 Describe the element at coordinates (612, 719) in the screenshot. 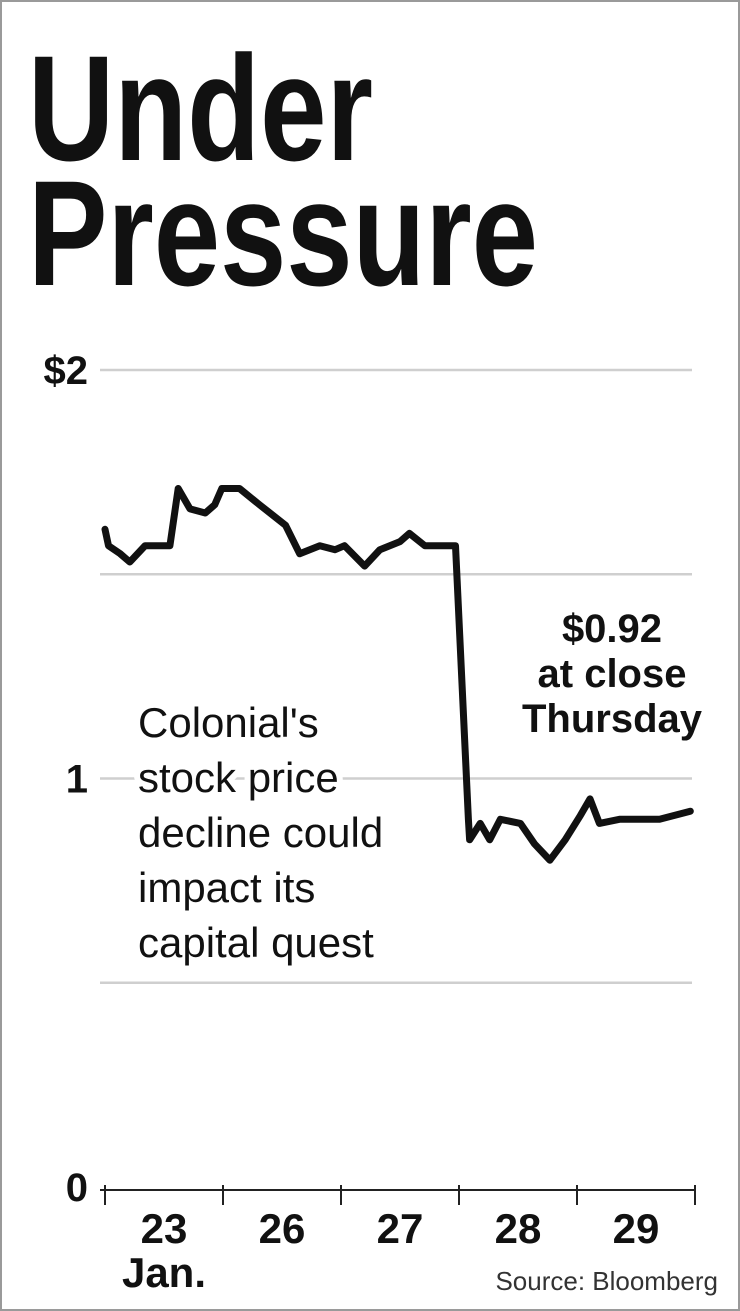

I see `callout: Thursday` at that location.